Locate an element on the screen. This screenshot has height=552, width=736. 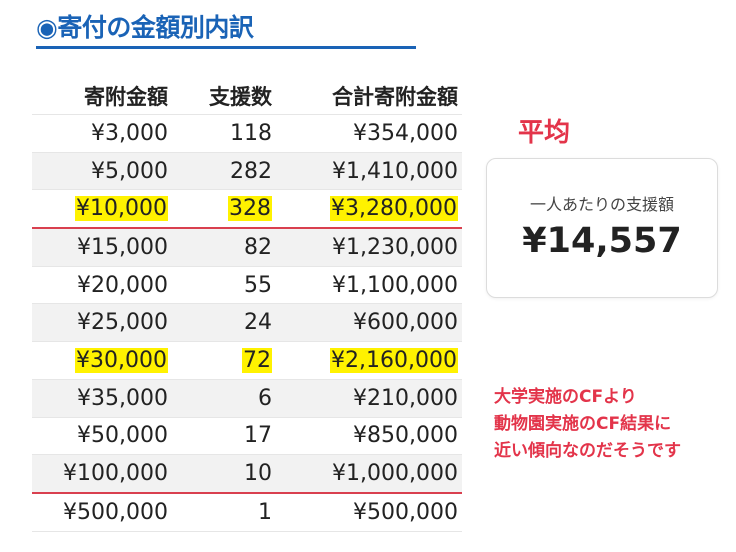
note-line: 近い傾向なのだそうです is located at coordinates (587, 451).